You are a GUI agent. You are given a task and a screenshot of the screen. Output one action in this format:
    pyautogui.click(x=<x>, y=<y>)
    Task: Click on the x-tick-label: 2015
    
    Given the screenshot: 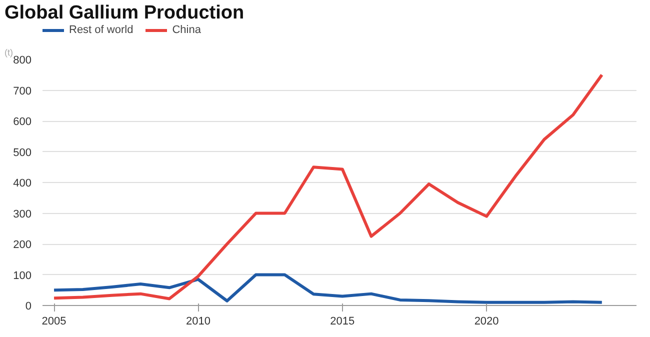 What is the action you would take?
    pyautogui.click(x=342, y=322)
    